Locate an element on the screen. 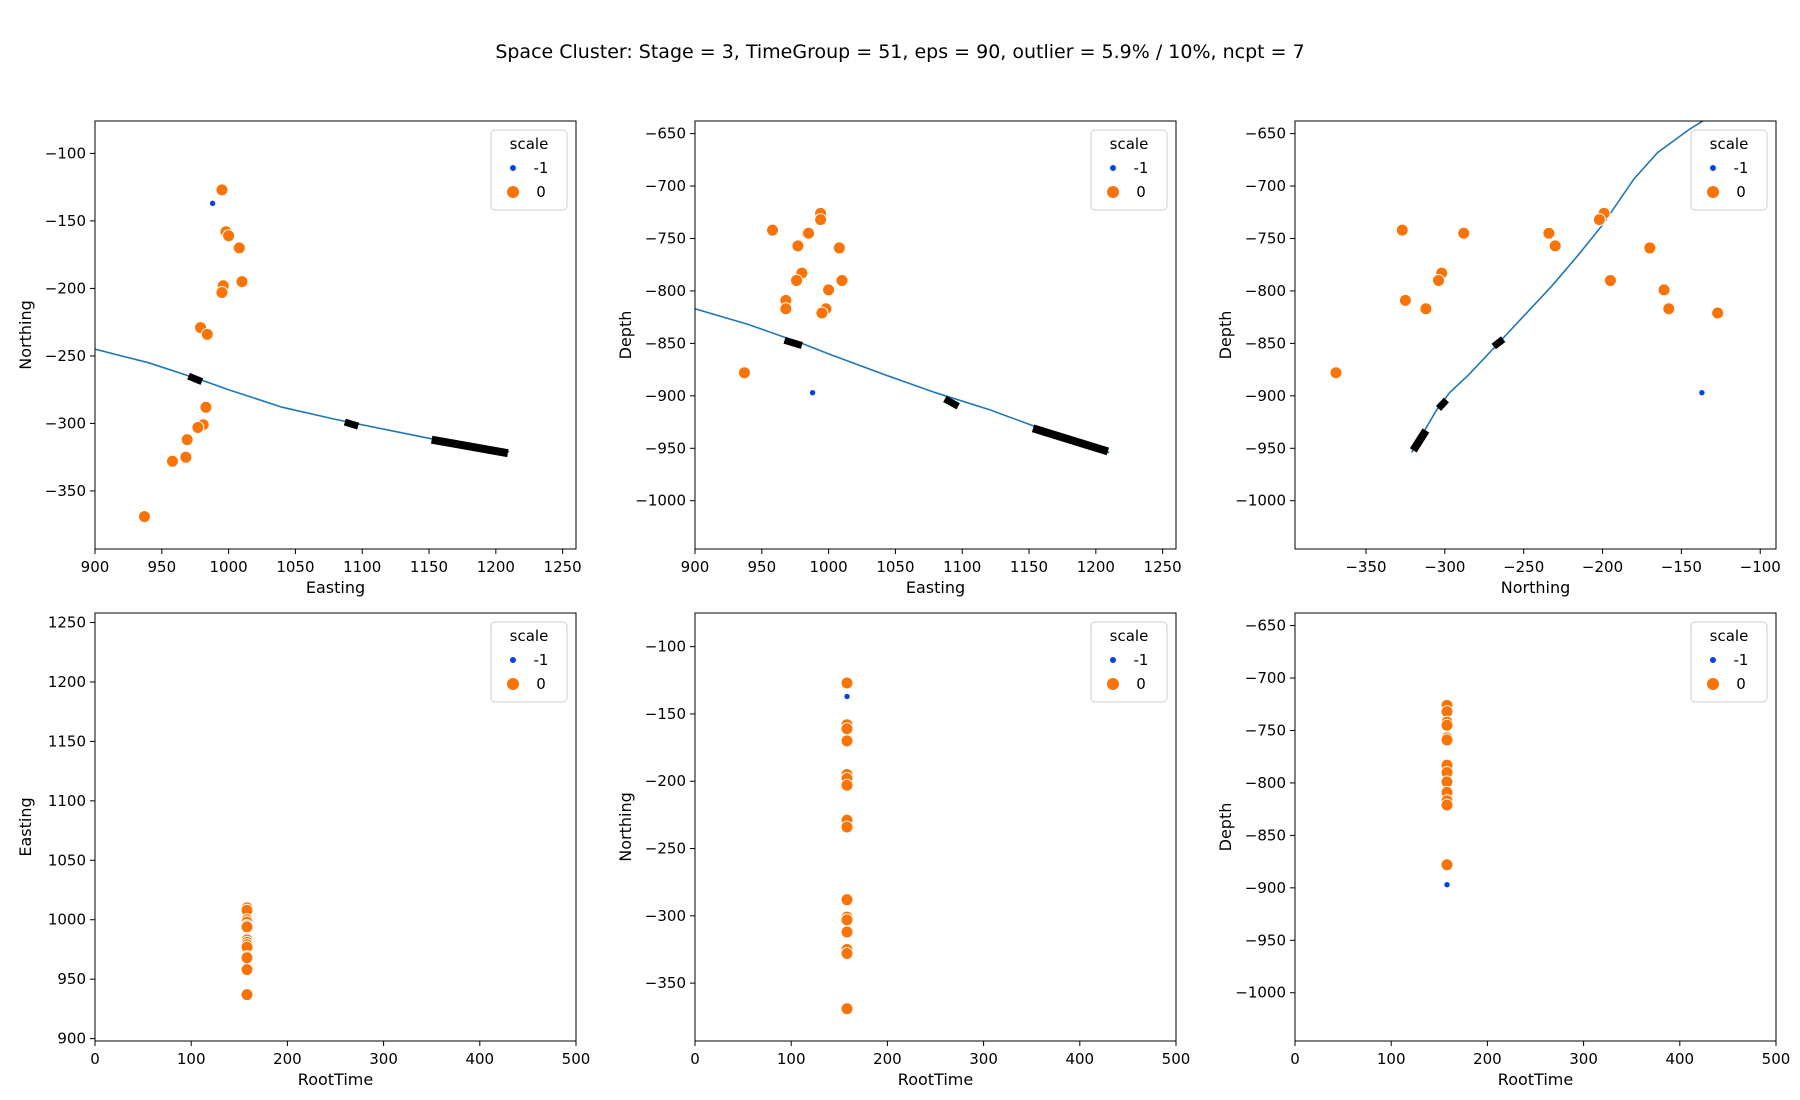 Image resolution: width=1800 pixels, height=1100 pixels. y-tick-label: −100 is located at coordinates (665, 647).